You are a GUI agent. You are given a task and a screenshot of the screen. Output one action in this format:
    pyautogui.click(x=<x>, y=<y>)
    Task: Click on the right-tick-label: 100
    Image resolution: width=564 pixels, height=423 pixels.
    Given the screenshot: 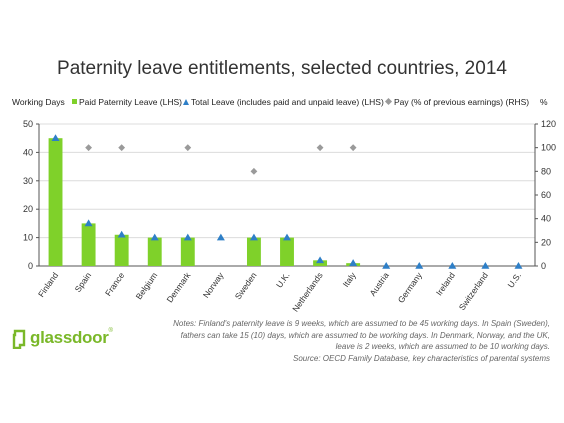 What is the action you would take?
    pyautogui.click(x=548, y=148)
    